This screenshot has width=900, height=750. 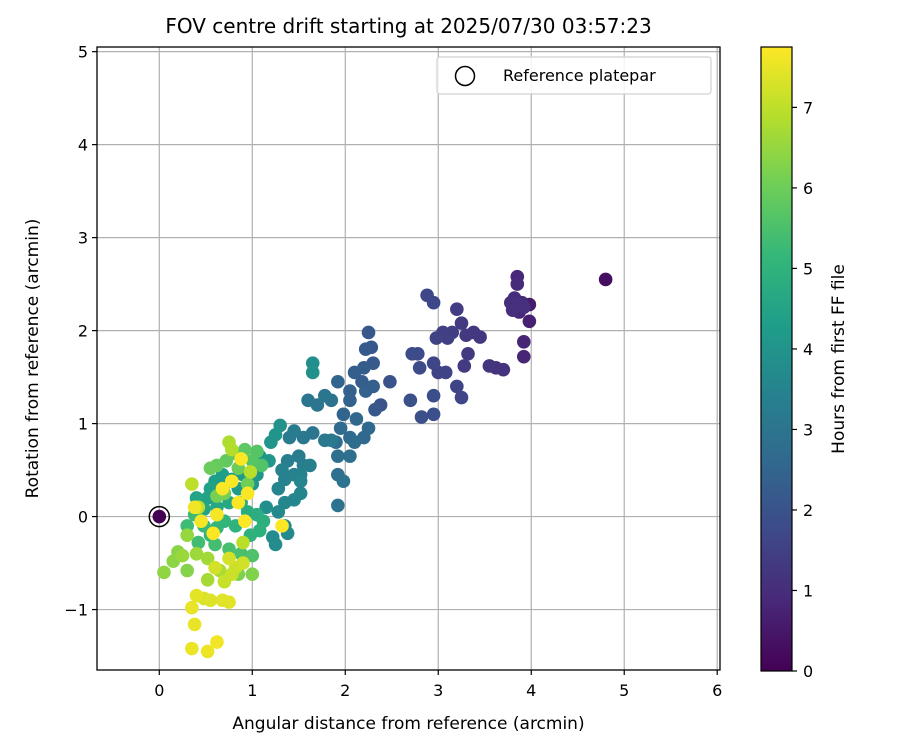 I want to click on legend: Reference platepar, so click(x=574, y=75).